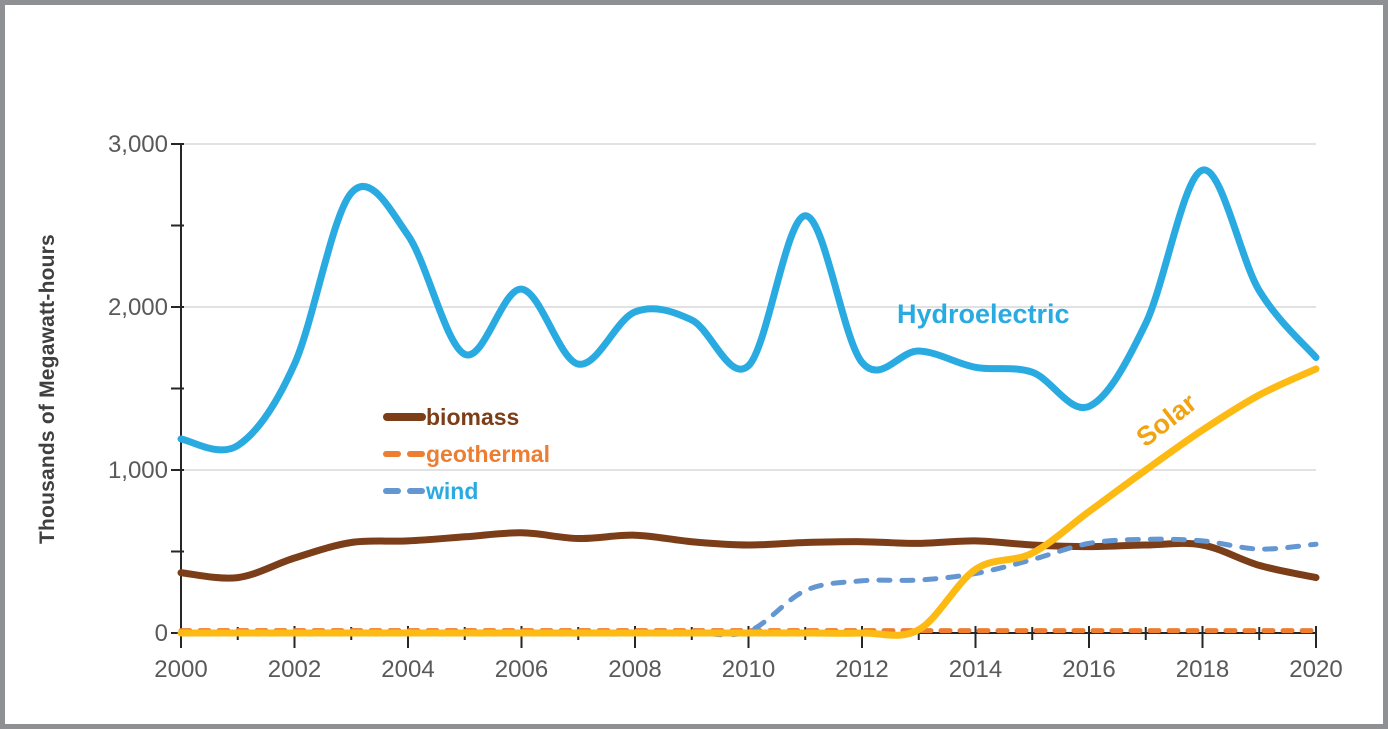 The image size is (1388, 729). I want to click on biomass-line-swatch-icon, so click(404, 417).